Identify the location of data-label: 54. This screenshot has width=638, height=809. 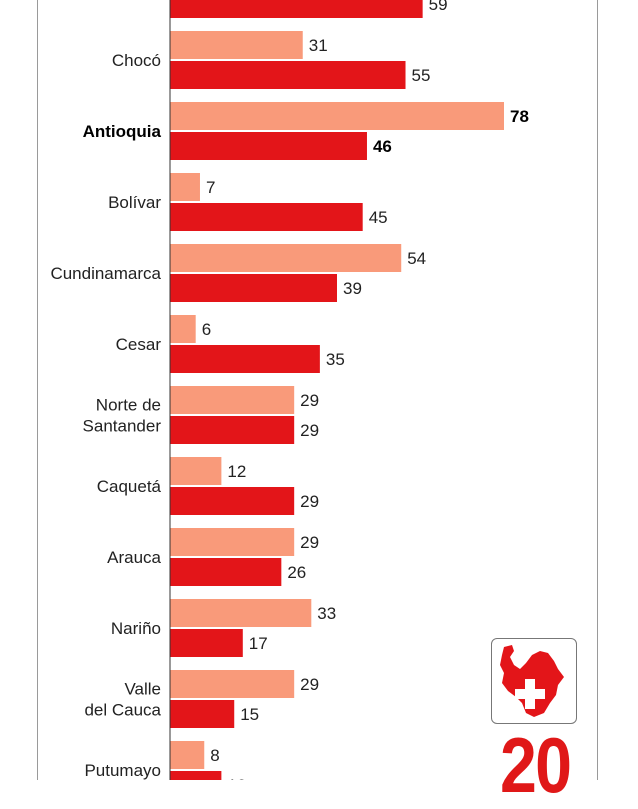
(416, 258).